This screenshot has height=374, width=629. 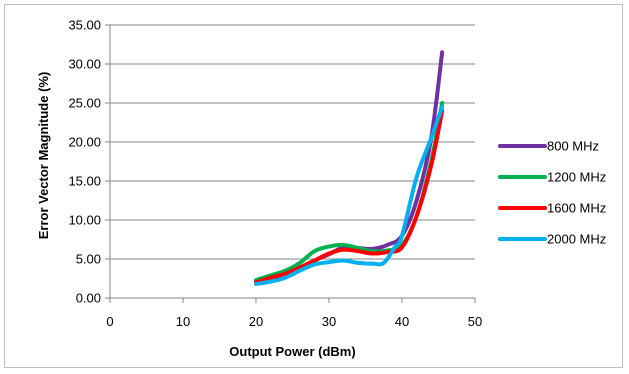 I want to click on legend-label-1200-mhz: 1200 MHz, so click(x=576, y=177).